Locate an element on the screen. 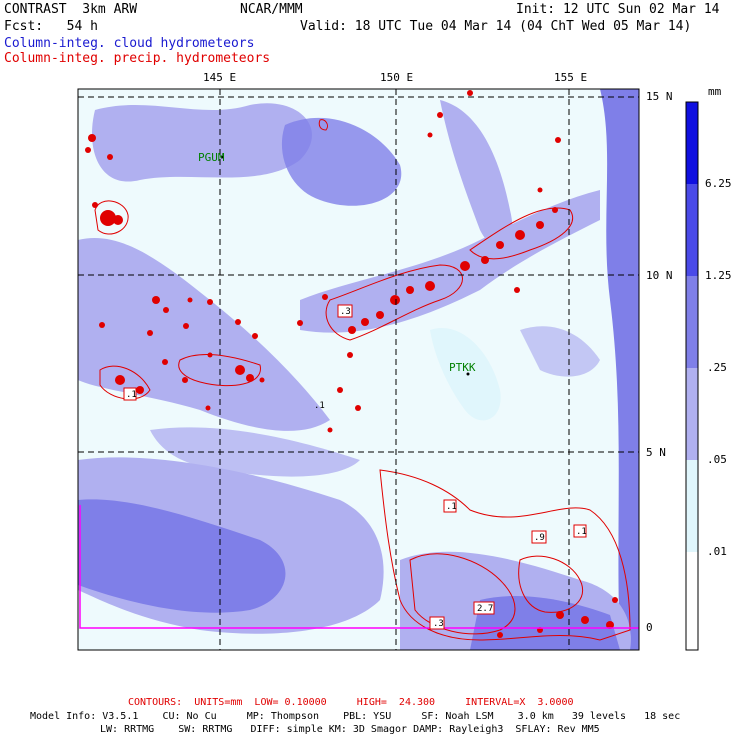 Image resolution: width=740 pixels, height=740 pixels. contour-label: .9 is located at coordinates (539, 538).